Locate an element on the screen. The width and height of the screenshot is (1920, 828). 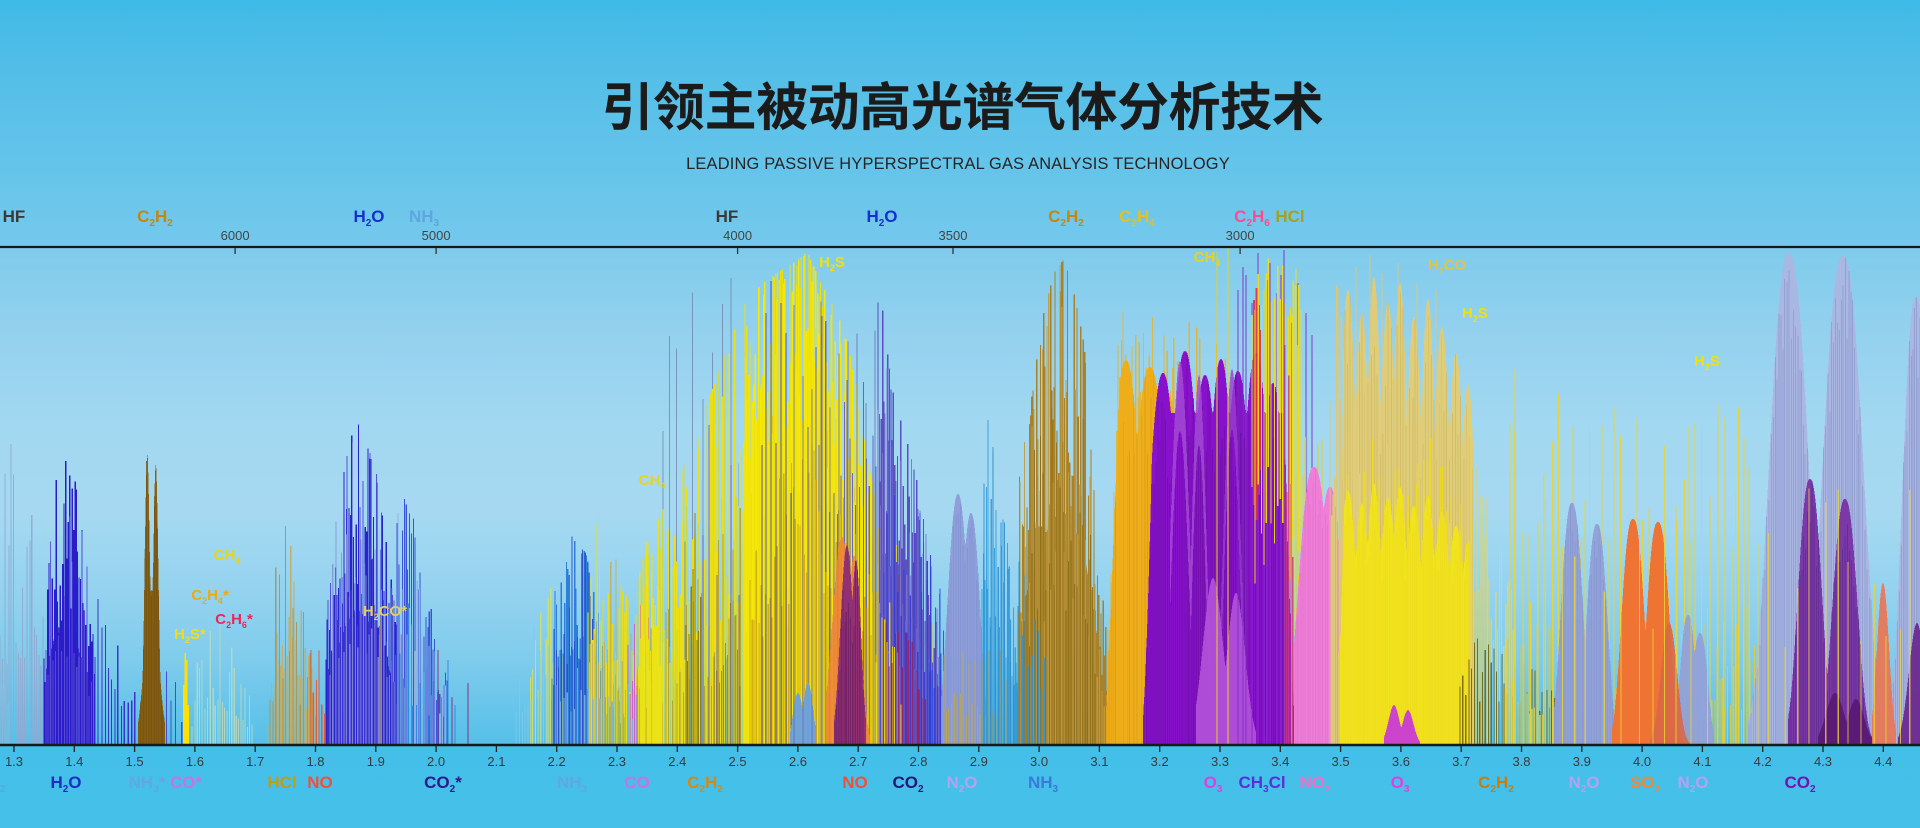
svg-text: 2.5 is located at coordinates (738, 761).